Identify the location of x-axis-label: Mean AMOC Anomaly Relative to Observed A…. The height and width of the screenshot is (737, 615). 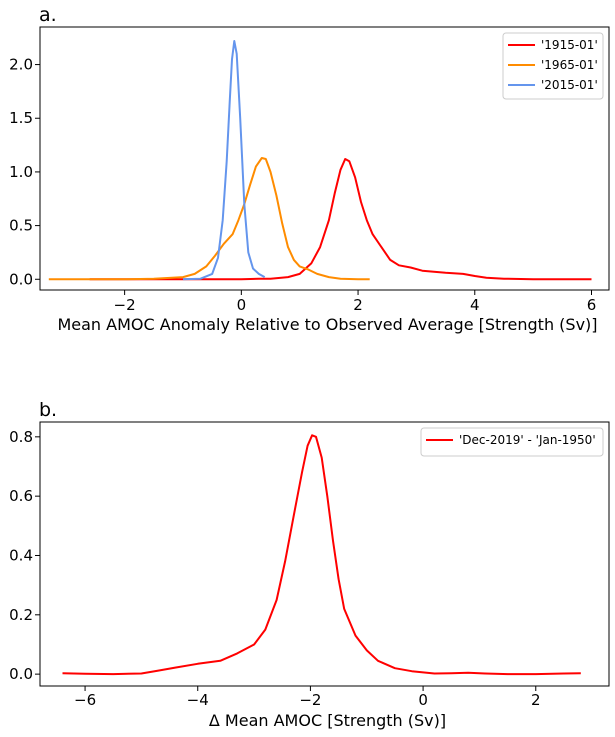
(327, 324).